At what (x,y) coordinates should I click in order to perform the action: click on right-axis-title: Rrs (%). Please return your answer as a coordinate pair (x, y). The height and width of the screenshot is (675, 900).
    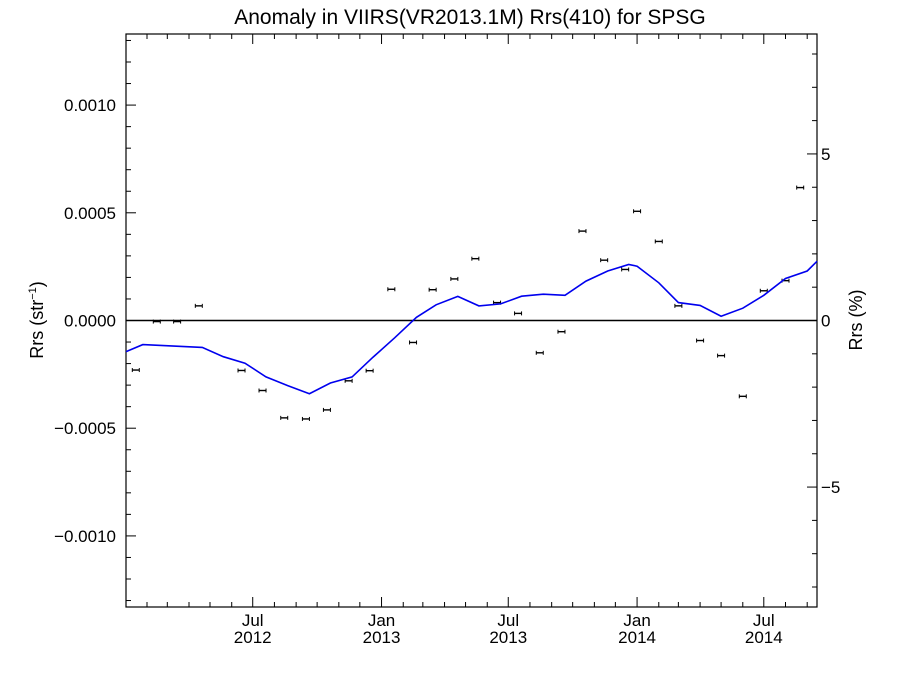
    Looking at the image, I should click on (856, 320).